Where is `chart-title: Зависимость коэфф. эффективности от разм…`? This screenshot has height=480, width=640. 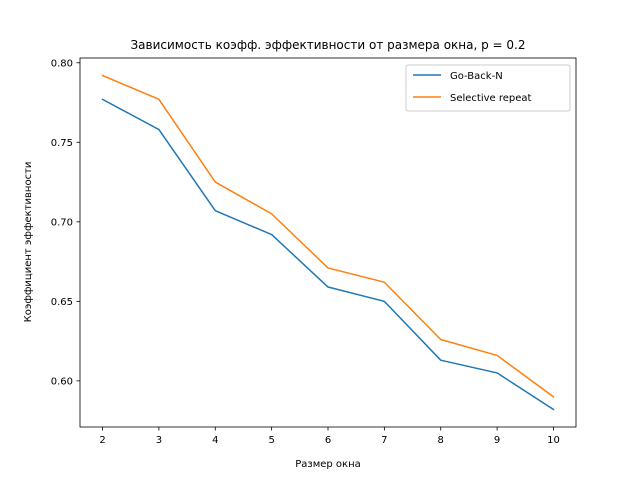
chart-title: Зависимость коэфф. эффективности от разм… is located at coordinates (327, 45).